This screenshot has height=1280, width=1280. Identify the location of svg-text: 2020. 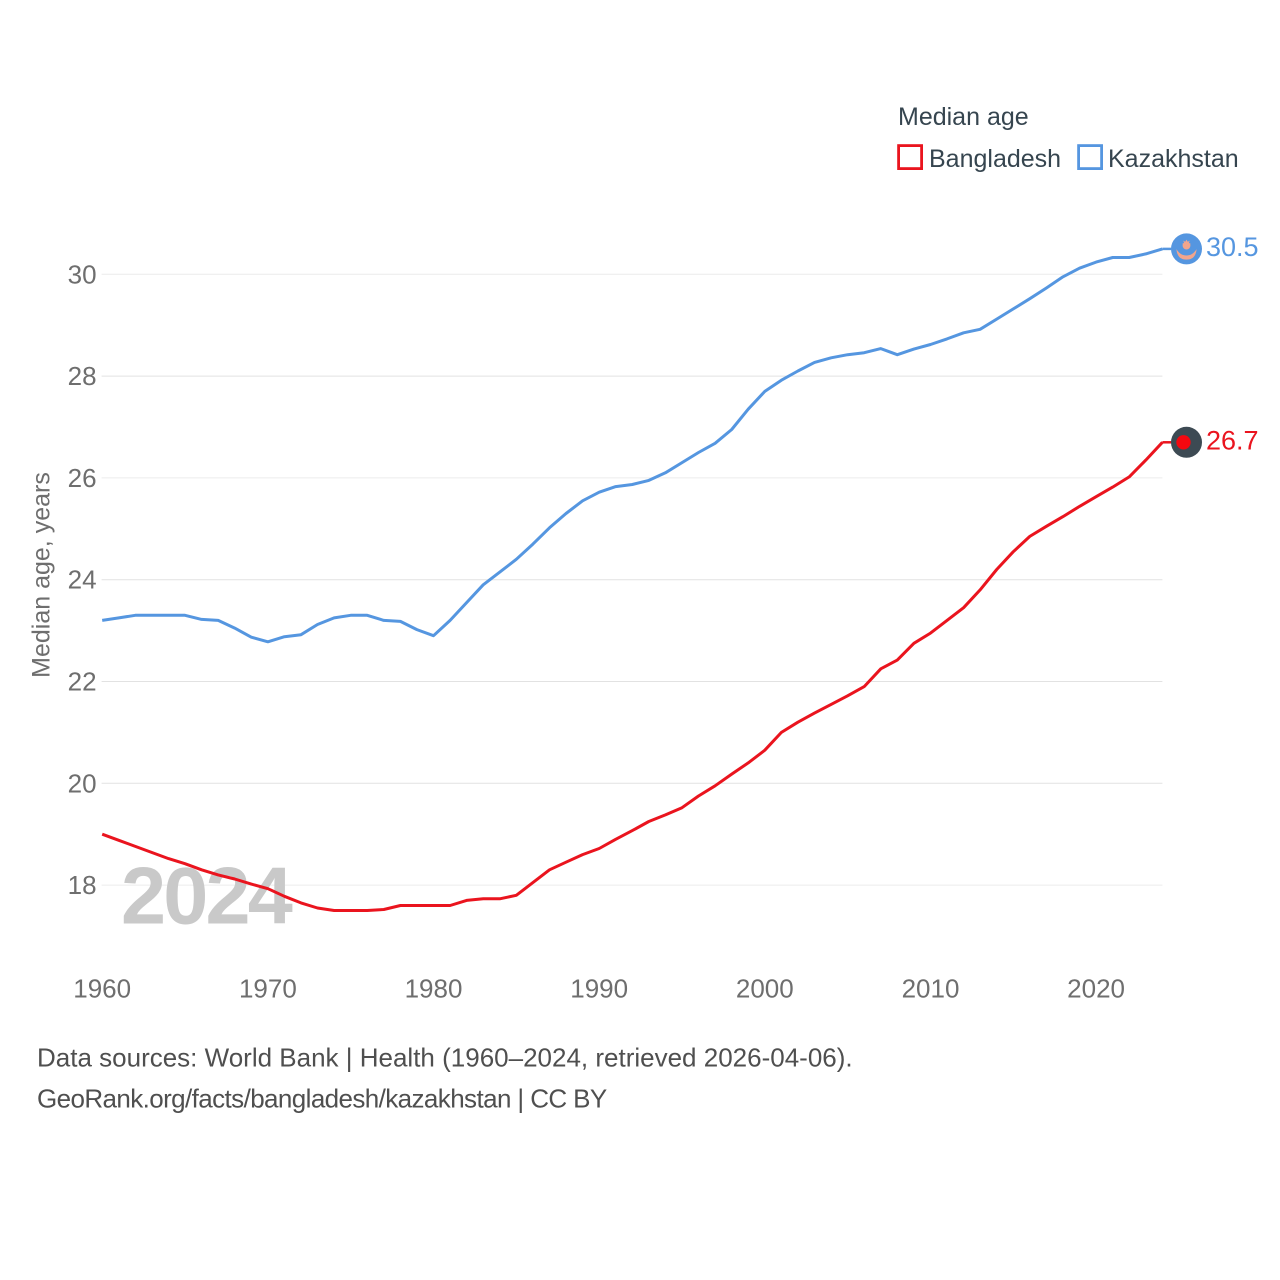
(1096, 989).